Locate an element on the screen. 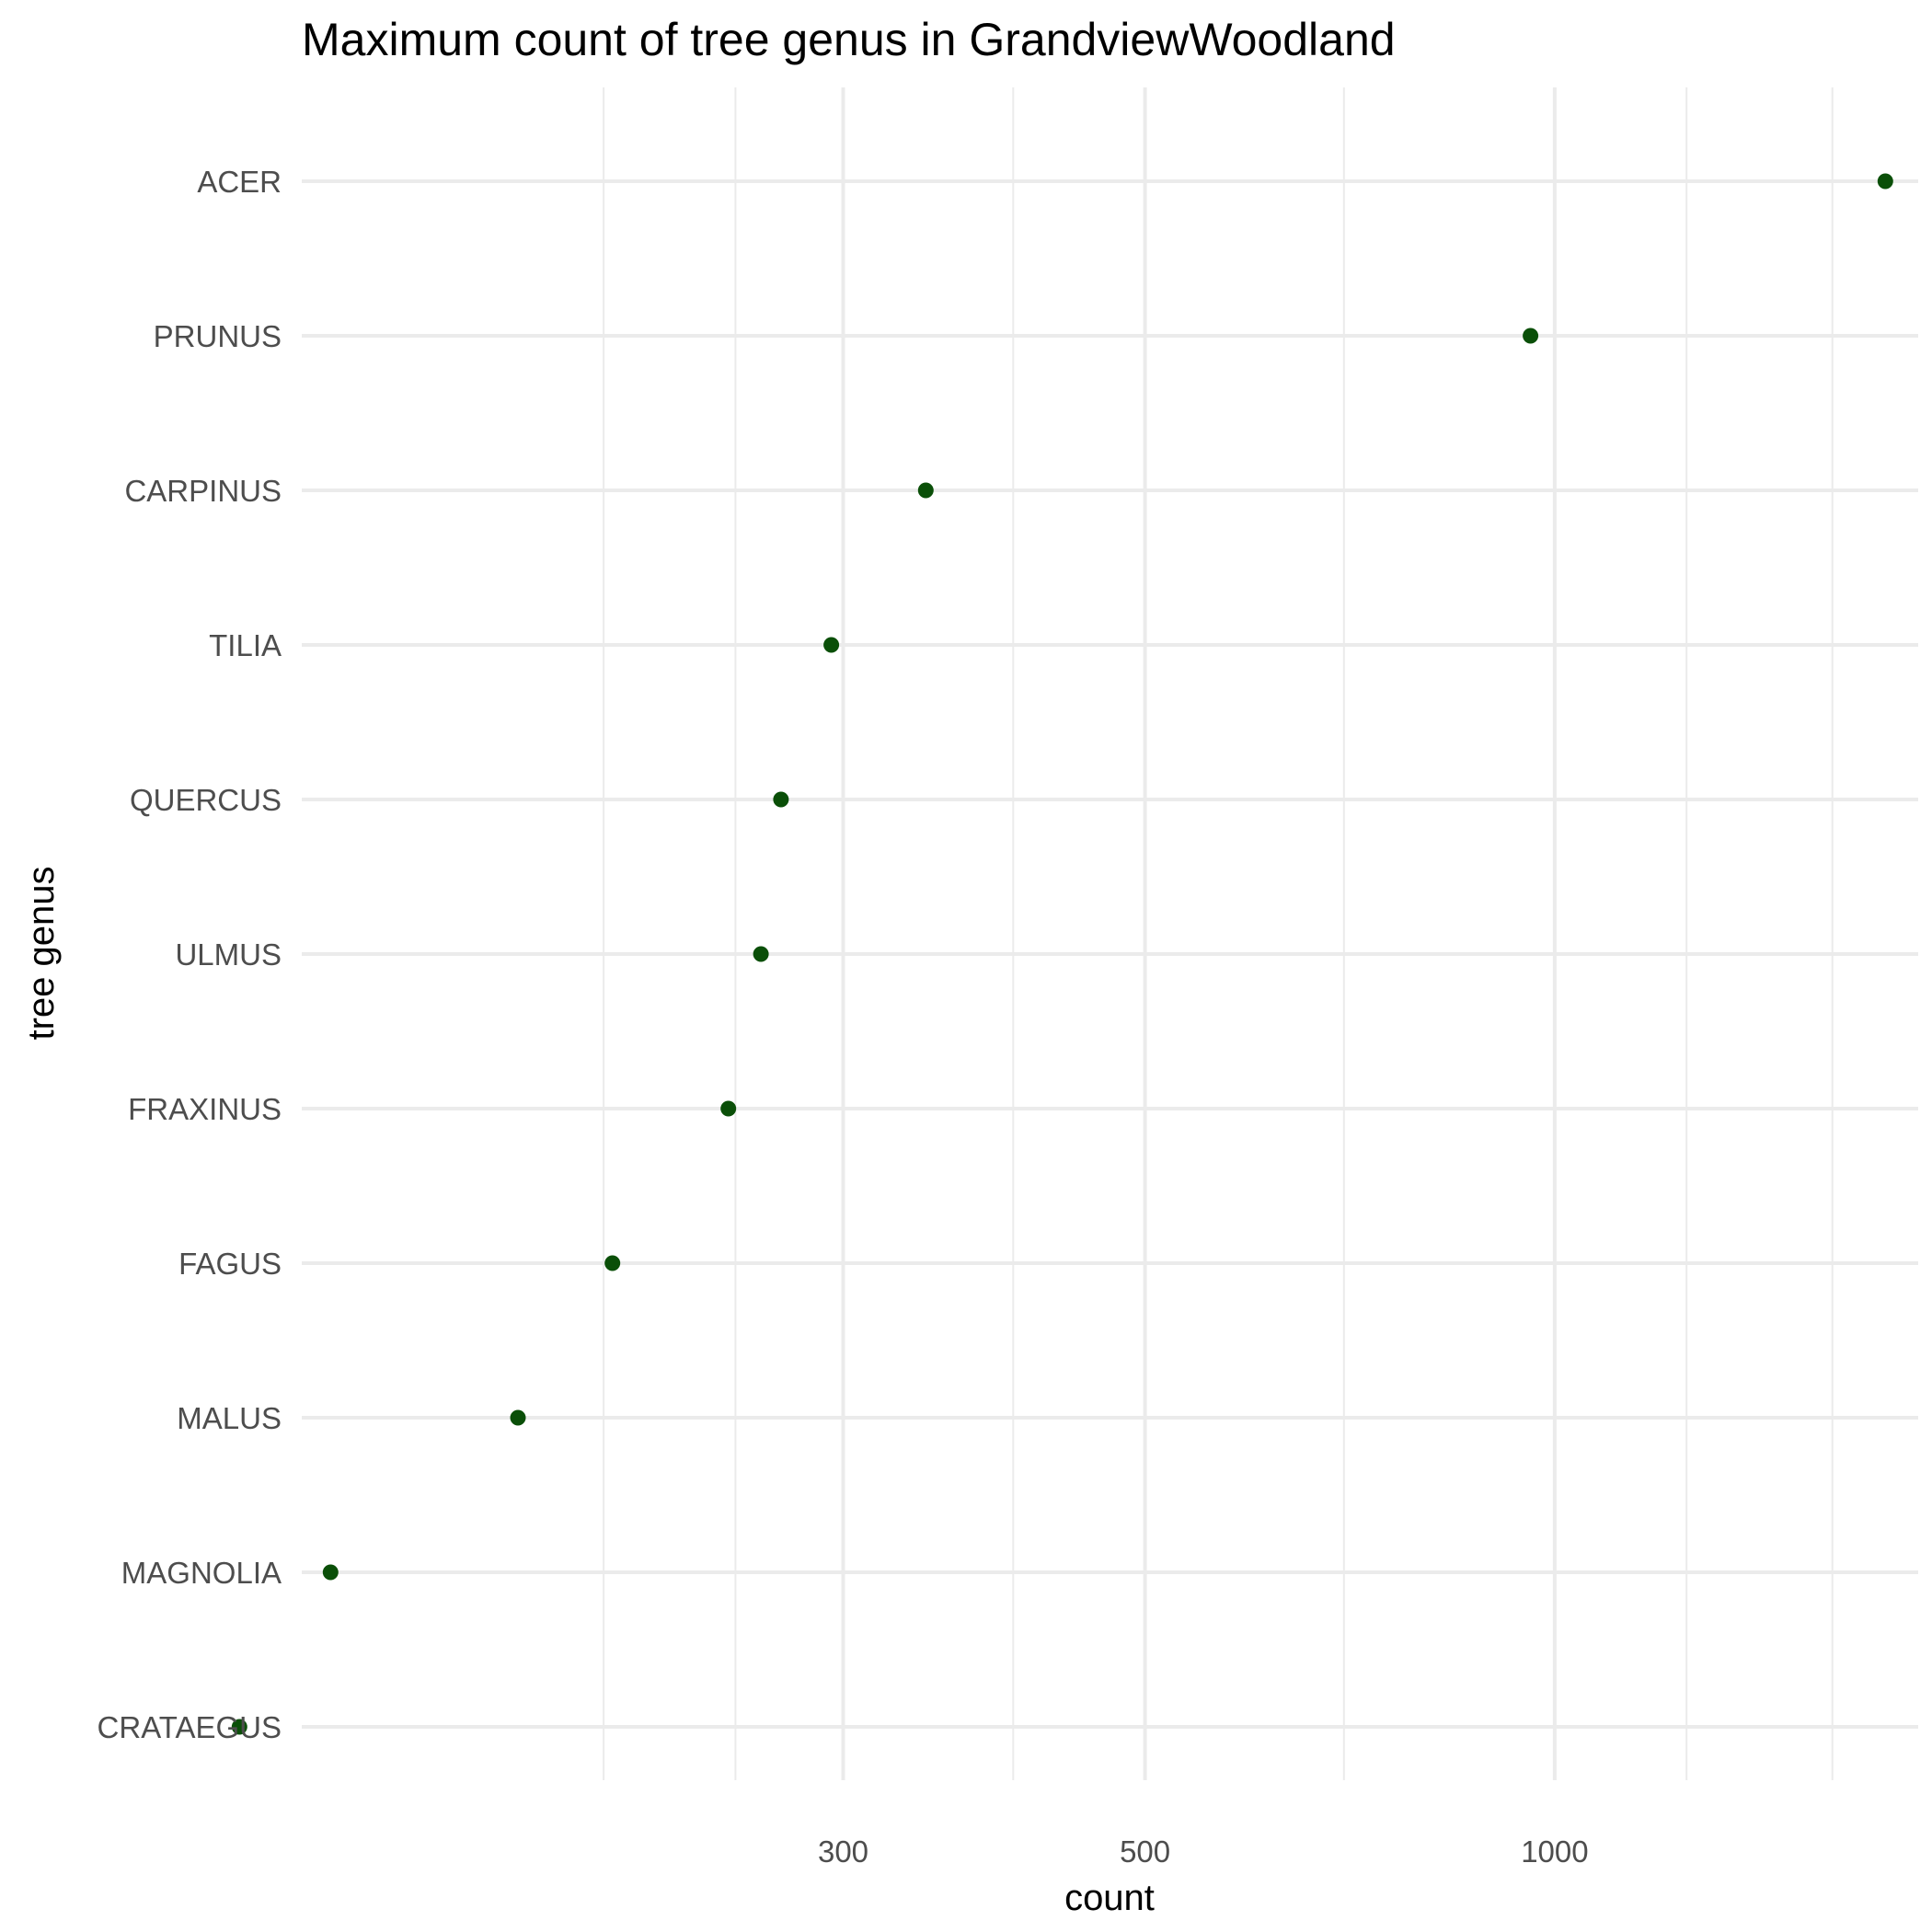  y-tick-label: MALUS is located at coordinates (229, 1418).